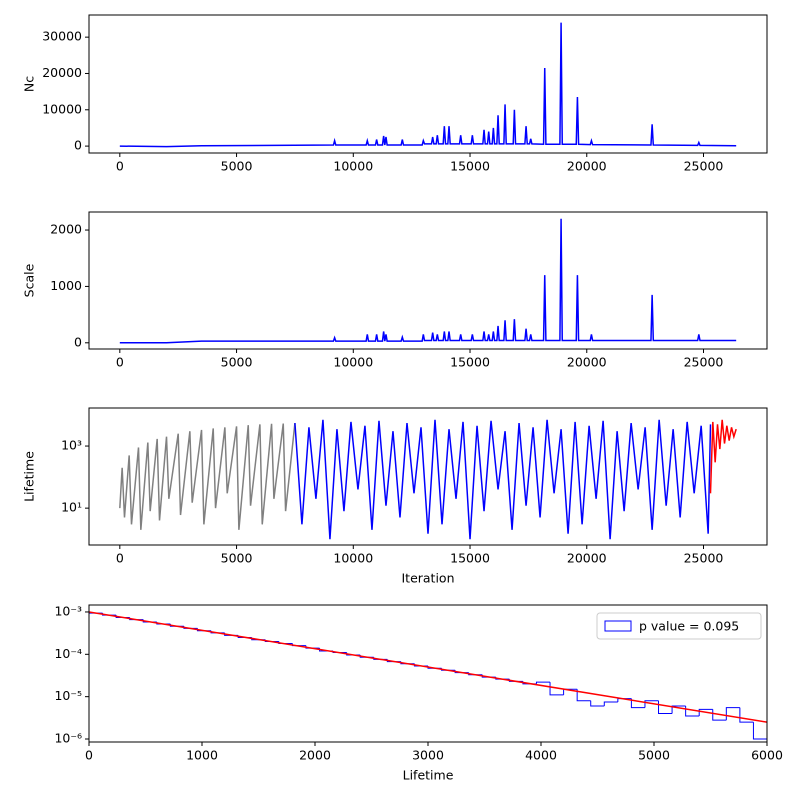 The image size is (800, 800). Describe the element at coordinates (66, 229) in the screenshot. I see `y-tick-label: 2000` at that location.